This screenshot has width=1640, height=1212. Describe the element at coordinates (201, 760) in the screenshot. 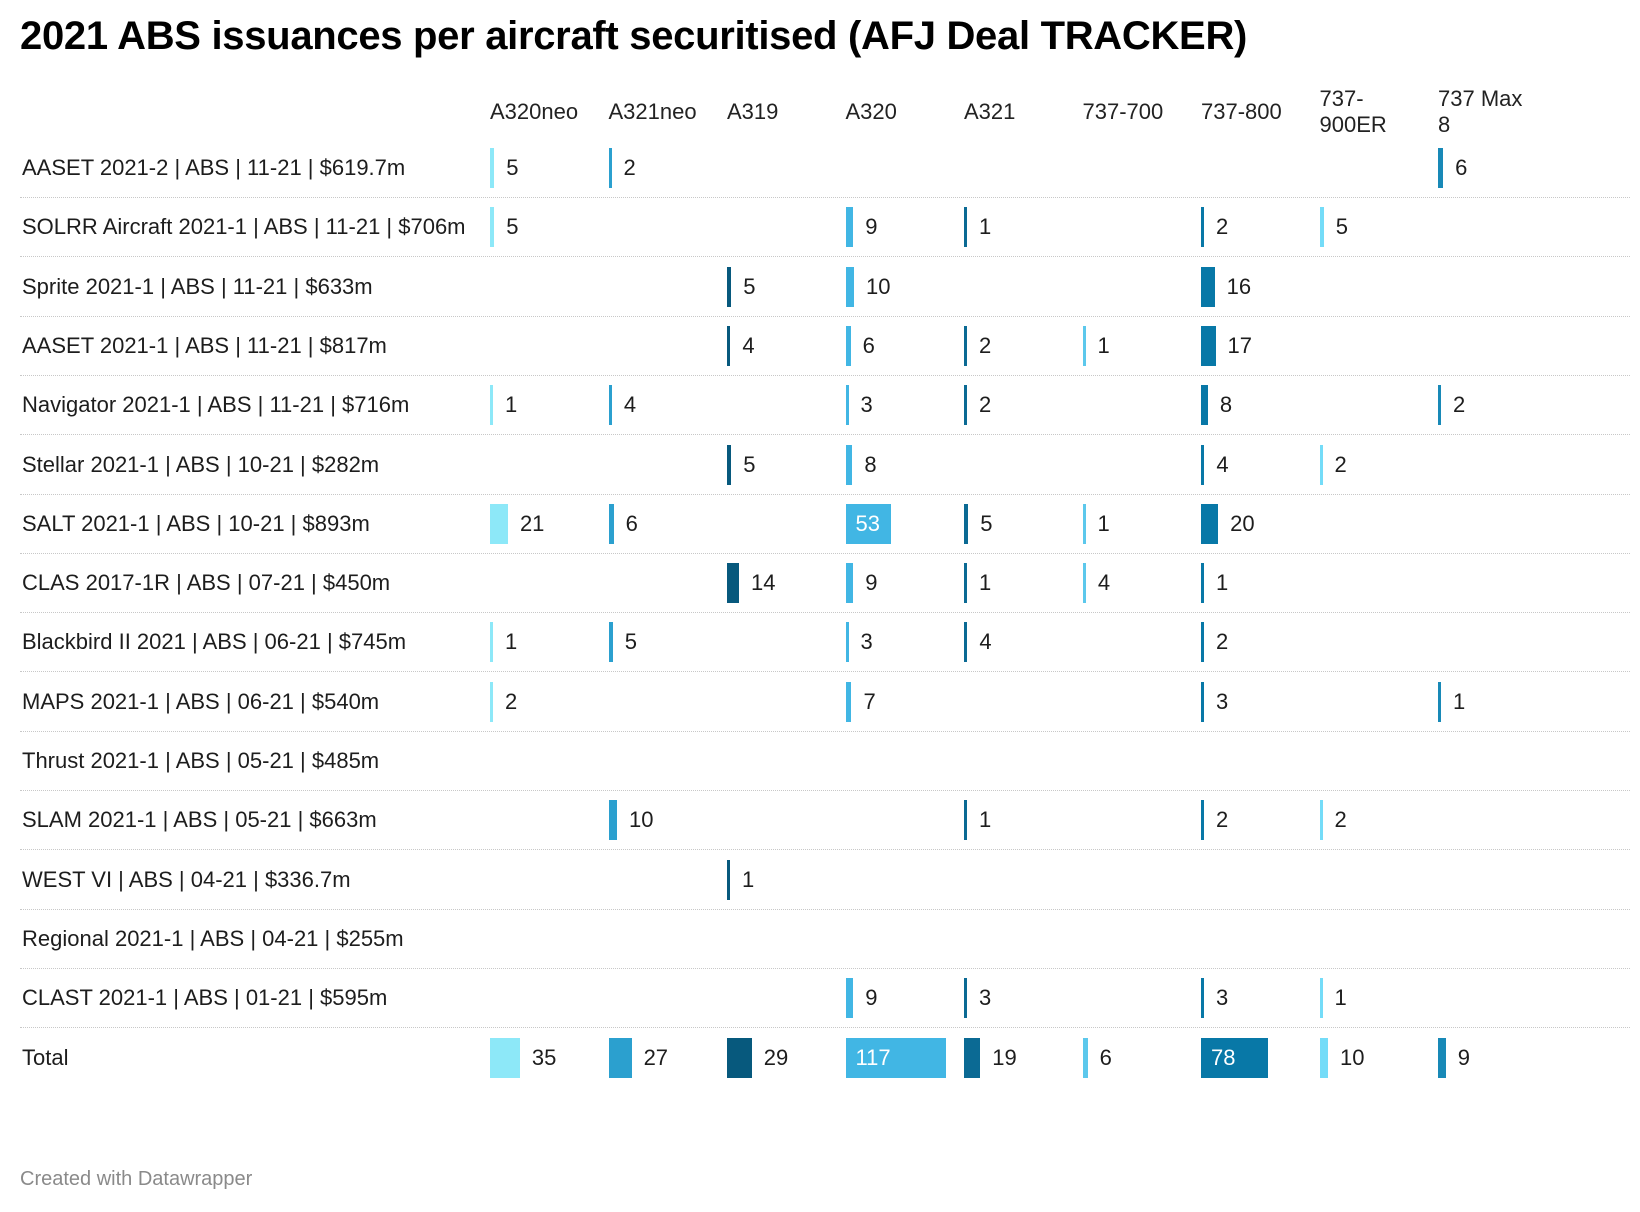

I see `row-label: Thrust 2021-1 | ABS | 05-21 | $485m` at that location.